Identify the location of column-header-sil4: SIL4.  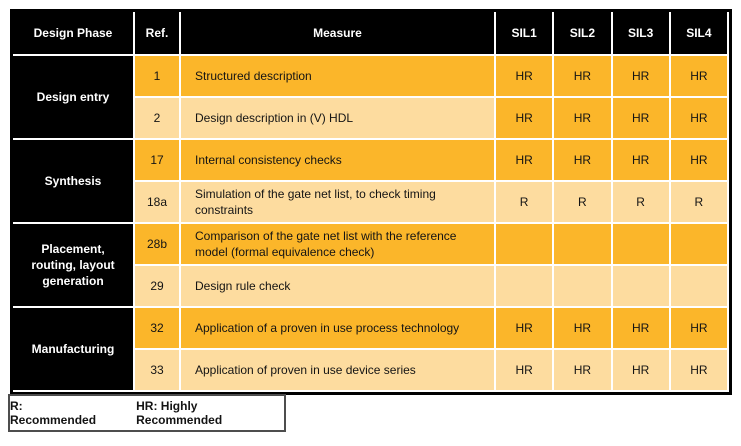
(699, 34).